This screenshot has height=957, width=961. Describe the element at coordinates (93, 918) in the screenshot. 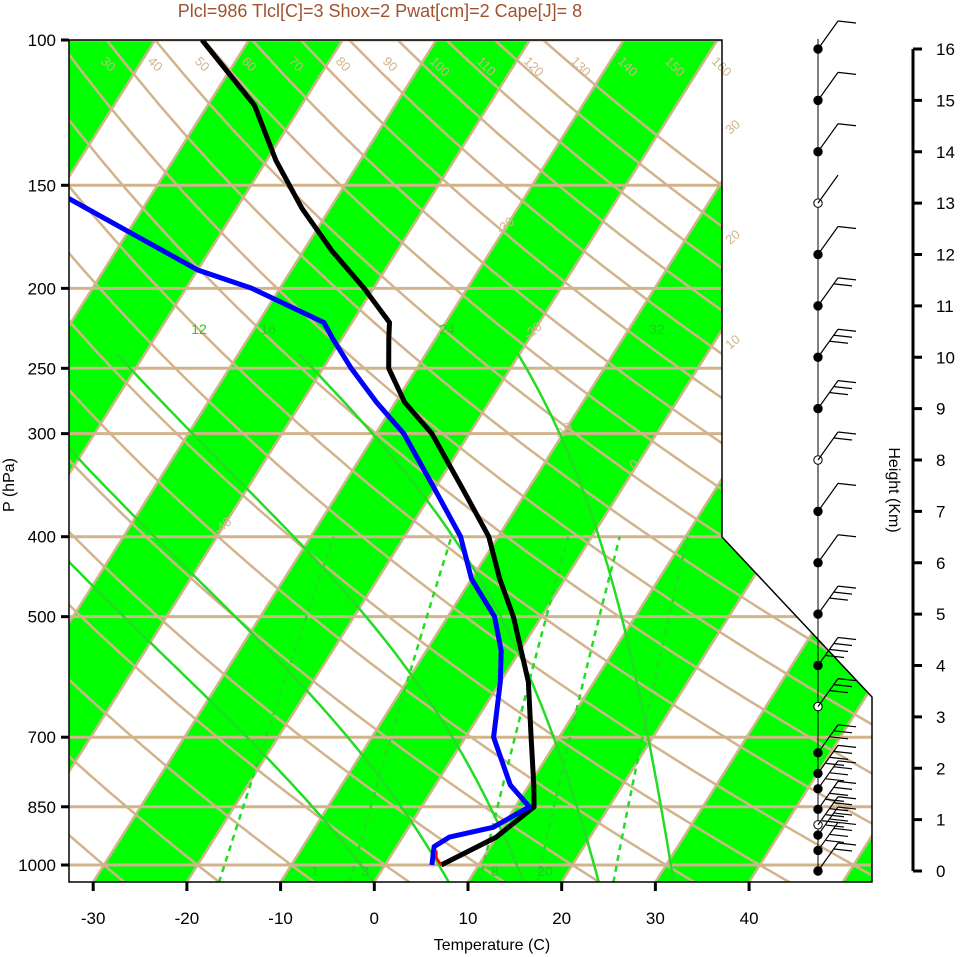

I see `x-tick-label: -30` at that location.